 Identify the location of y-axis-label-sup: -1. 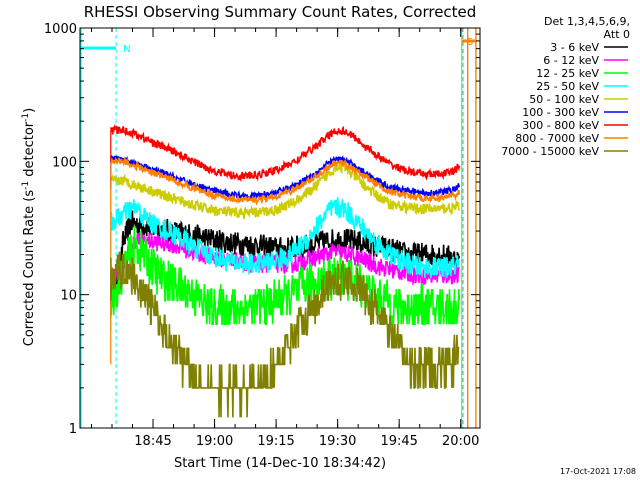
(26, 185).